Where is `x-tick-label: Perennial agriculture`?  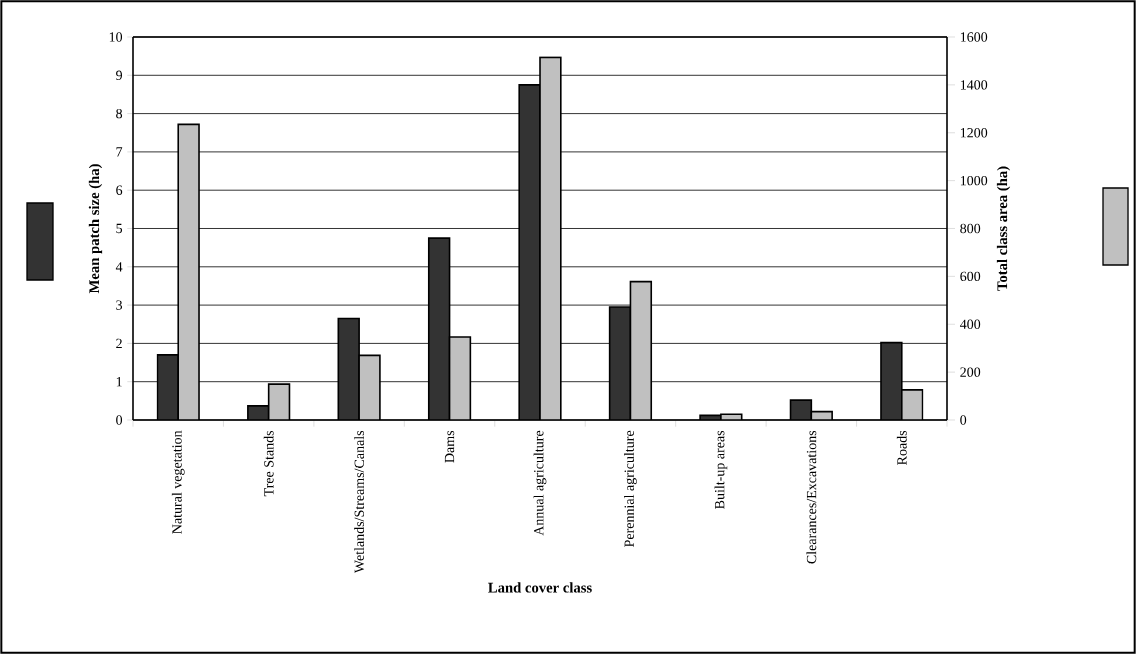
x-tick-label: Perennial agriculture is located at coordinates (630, 489).